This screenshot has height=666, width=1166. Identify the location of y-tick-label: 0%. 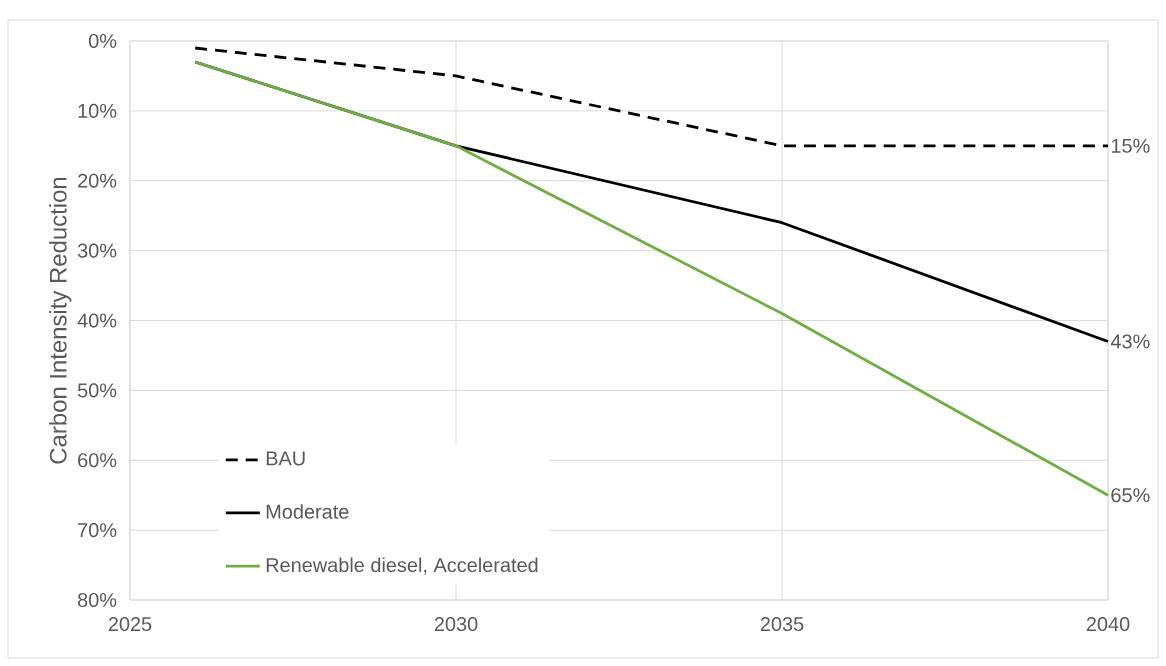
(102, 41).